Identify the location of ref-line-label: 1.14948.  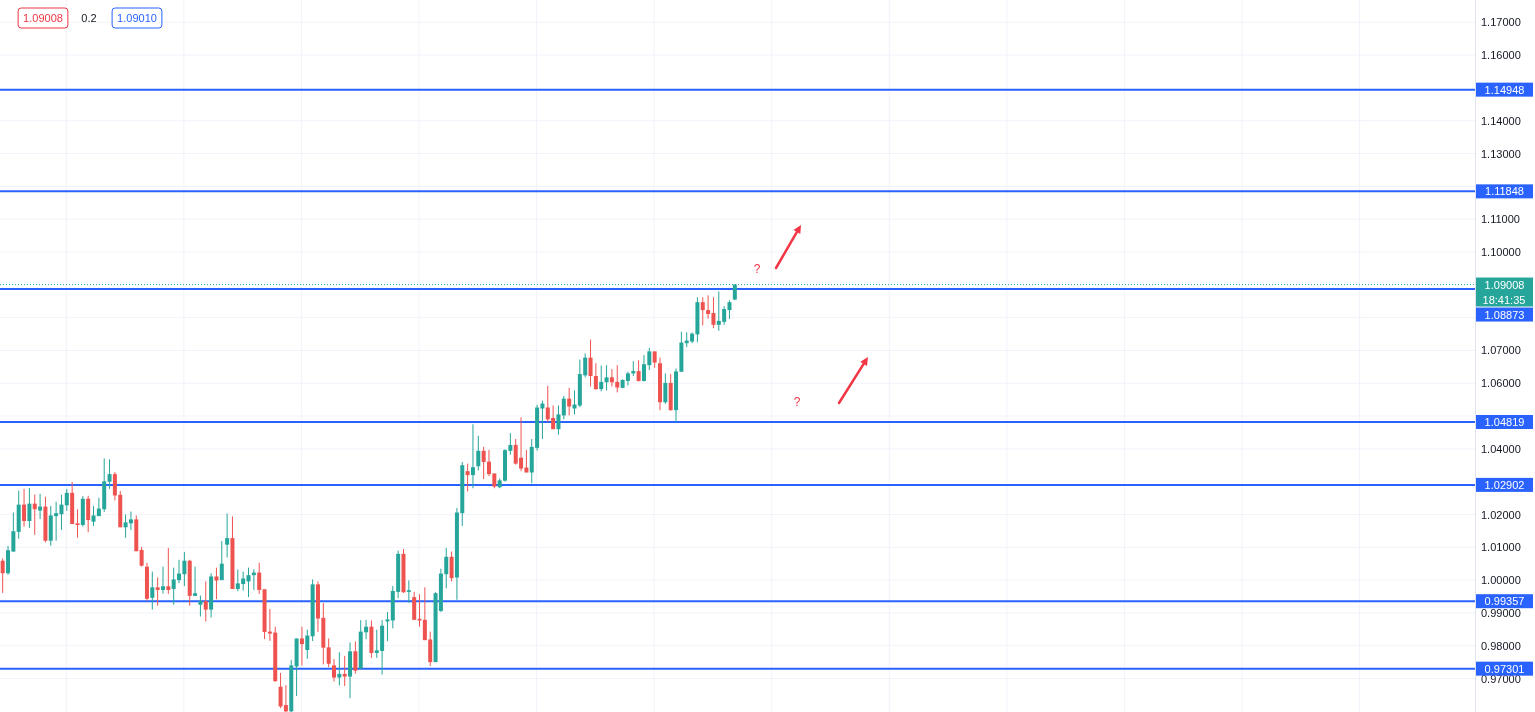
(1504, 89).